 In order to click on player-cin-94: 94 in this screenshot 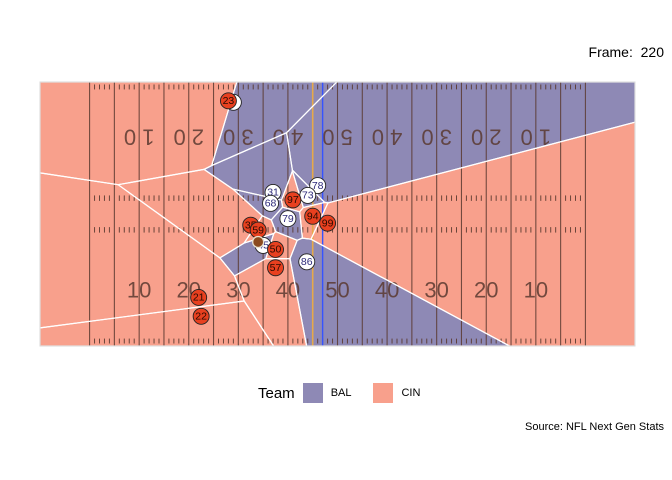, I will do `click(313, 216)`.